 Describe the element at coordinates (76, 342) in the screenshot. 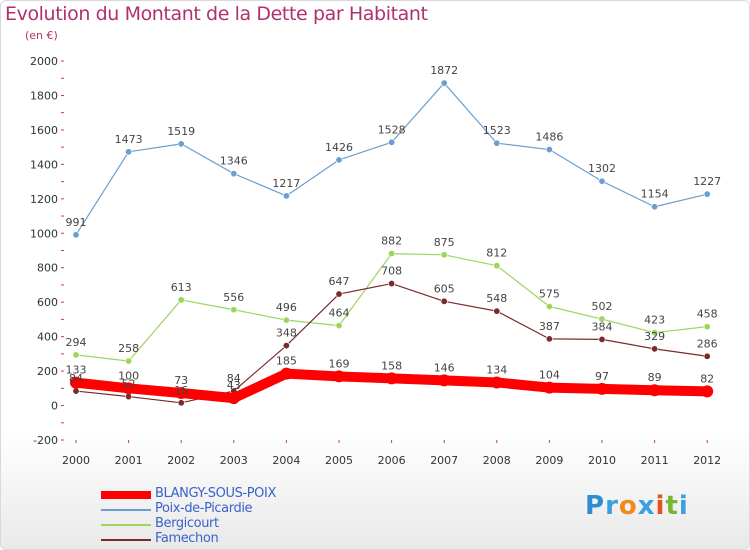

I see `data-label: 294` at that location.